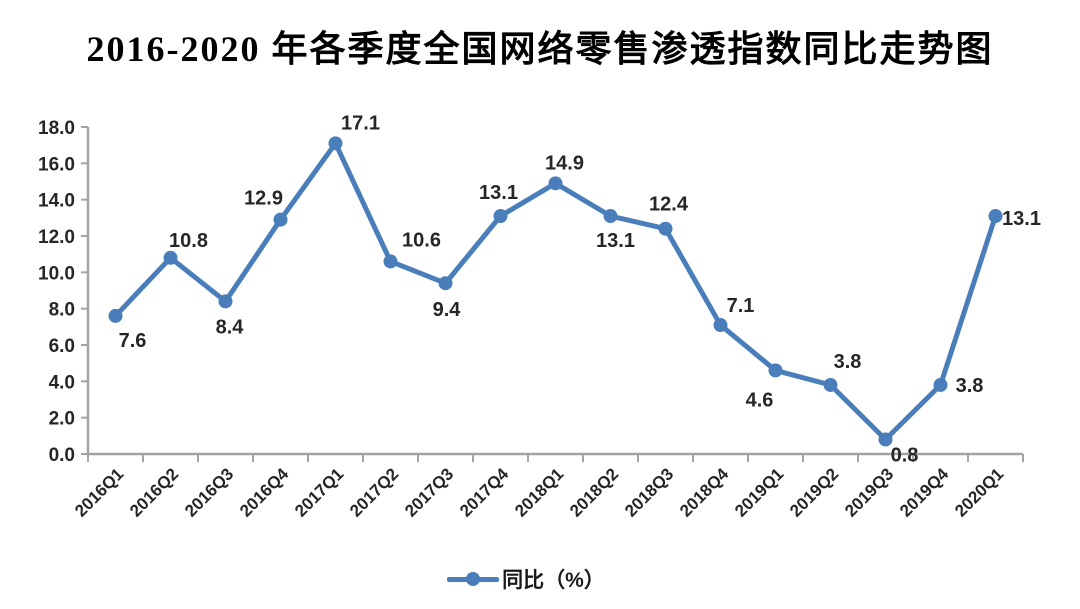 Image resolution: width=1080 pixels, height=609 pixels. I want to click on data-point-value-label: 12.4, so click(669, 205).